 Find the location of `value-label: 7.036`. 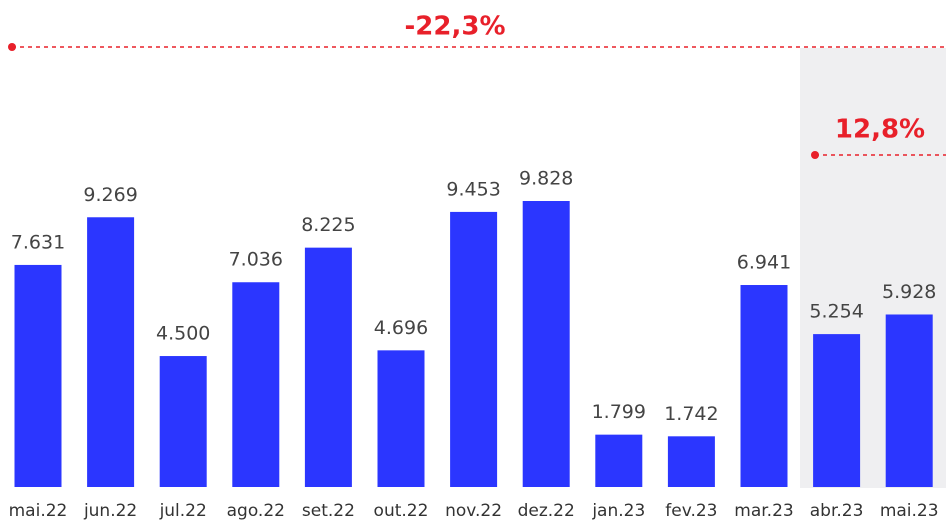

value-label: 7.036 is located at coordinates (256, 260).